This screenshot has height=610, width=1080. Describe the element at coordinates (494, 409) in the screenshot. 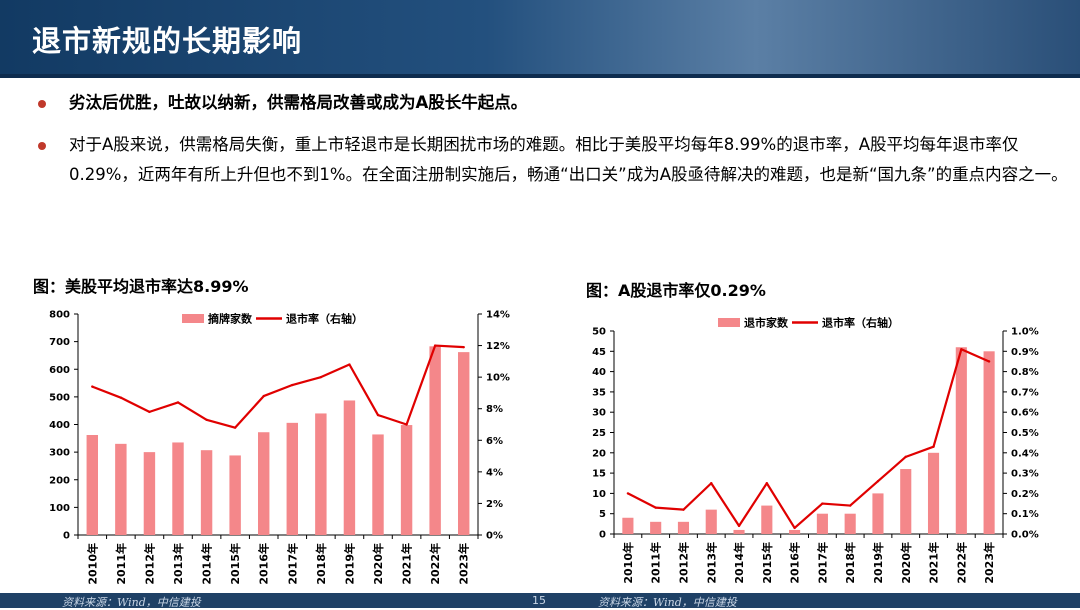

I see `y-tick-label-right: 8%` at that location.